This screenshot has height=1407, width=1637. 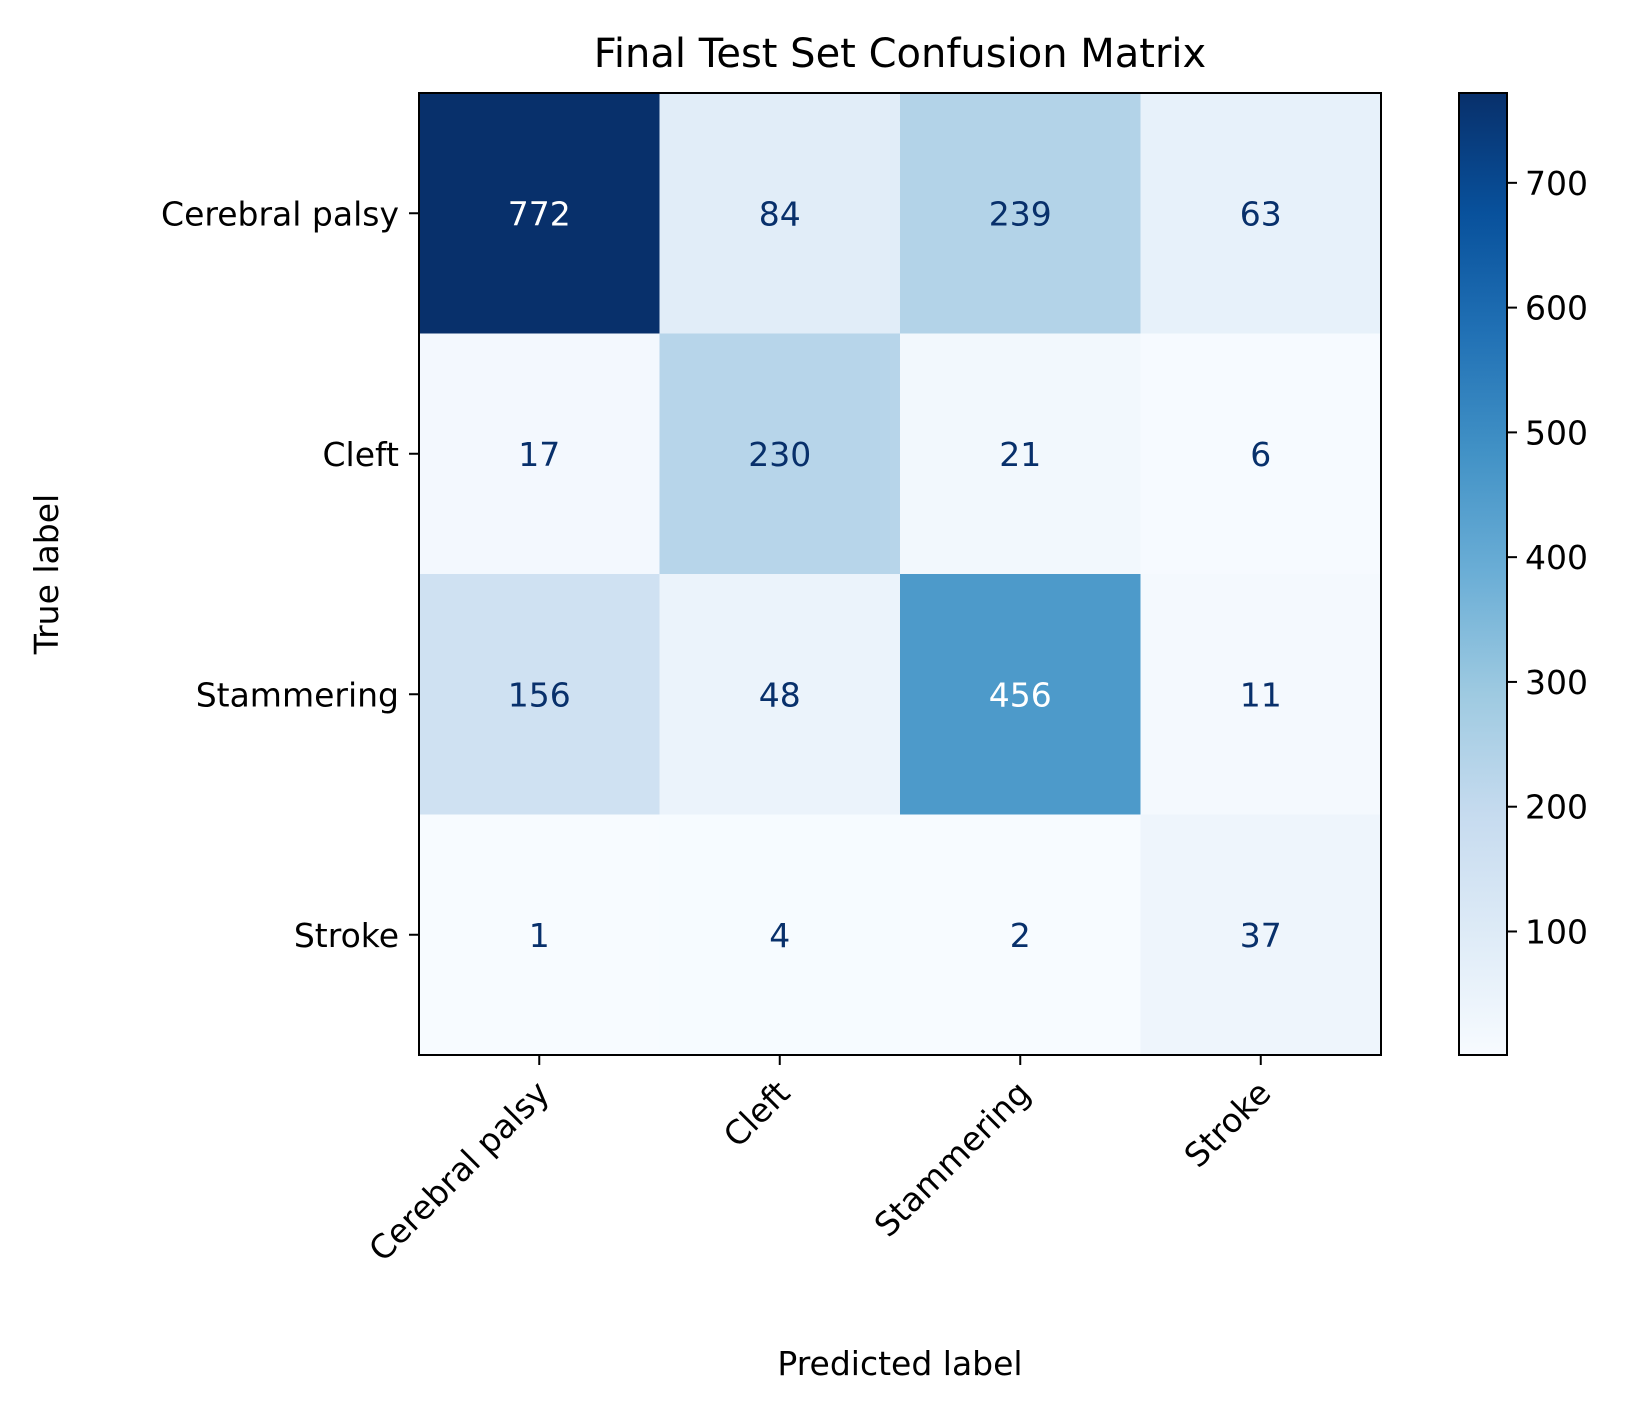 What do you see at coordinates (899, 1363) in the screenshot?
I see `x-axis-label: Predicted label` at bounding box center [899, 1363].